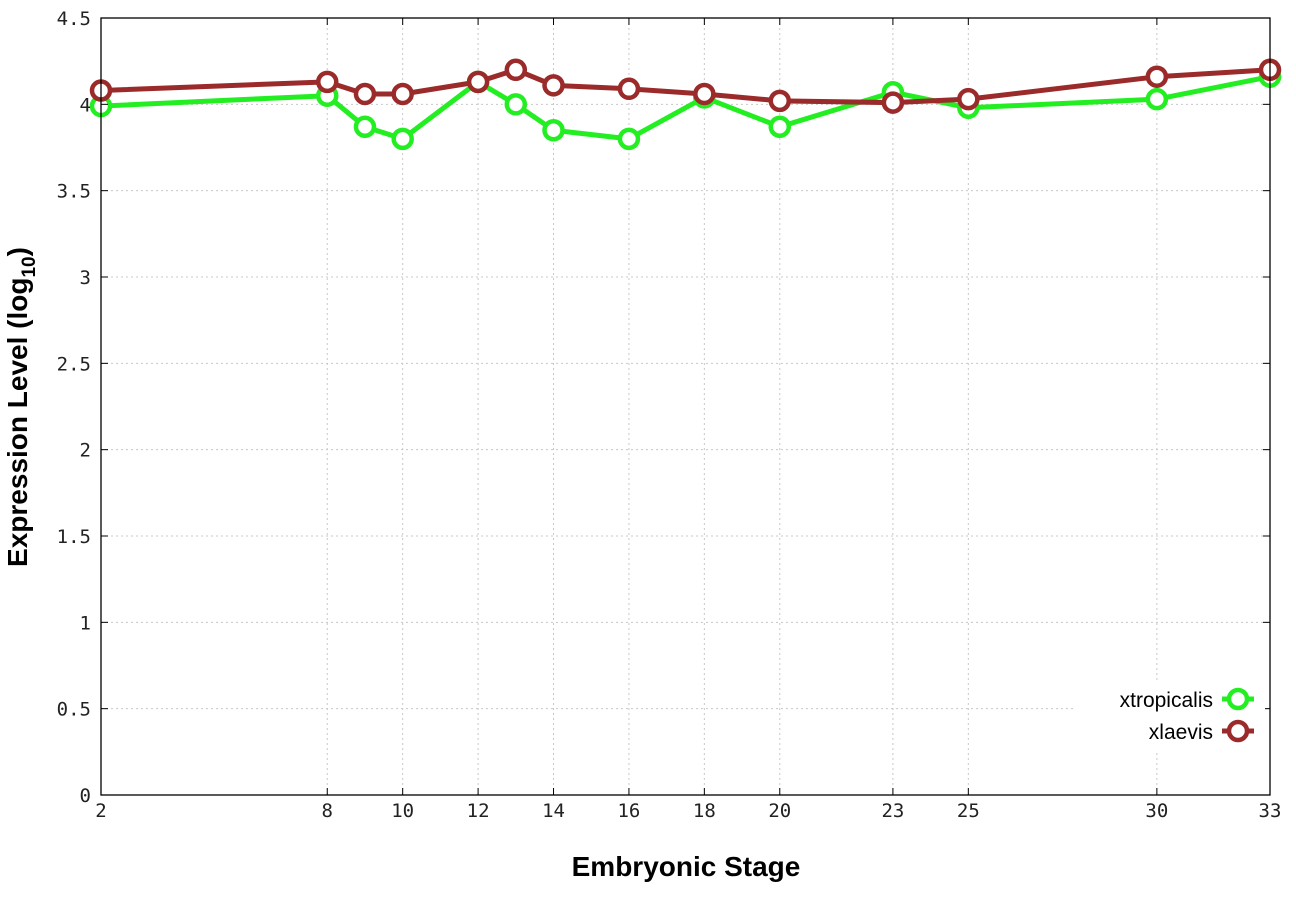 The width and height of the screenshot is (1296, 907). I want to click on x-tick-label: 16, so click(628, 811).